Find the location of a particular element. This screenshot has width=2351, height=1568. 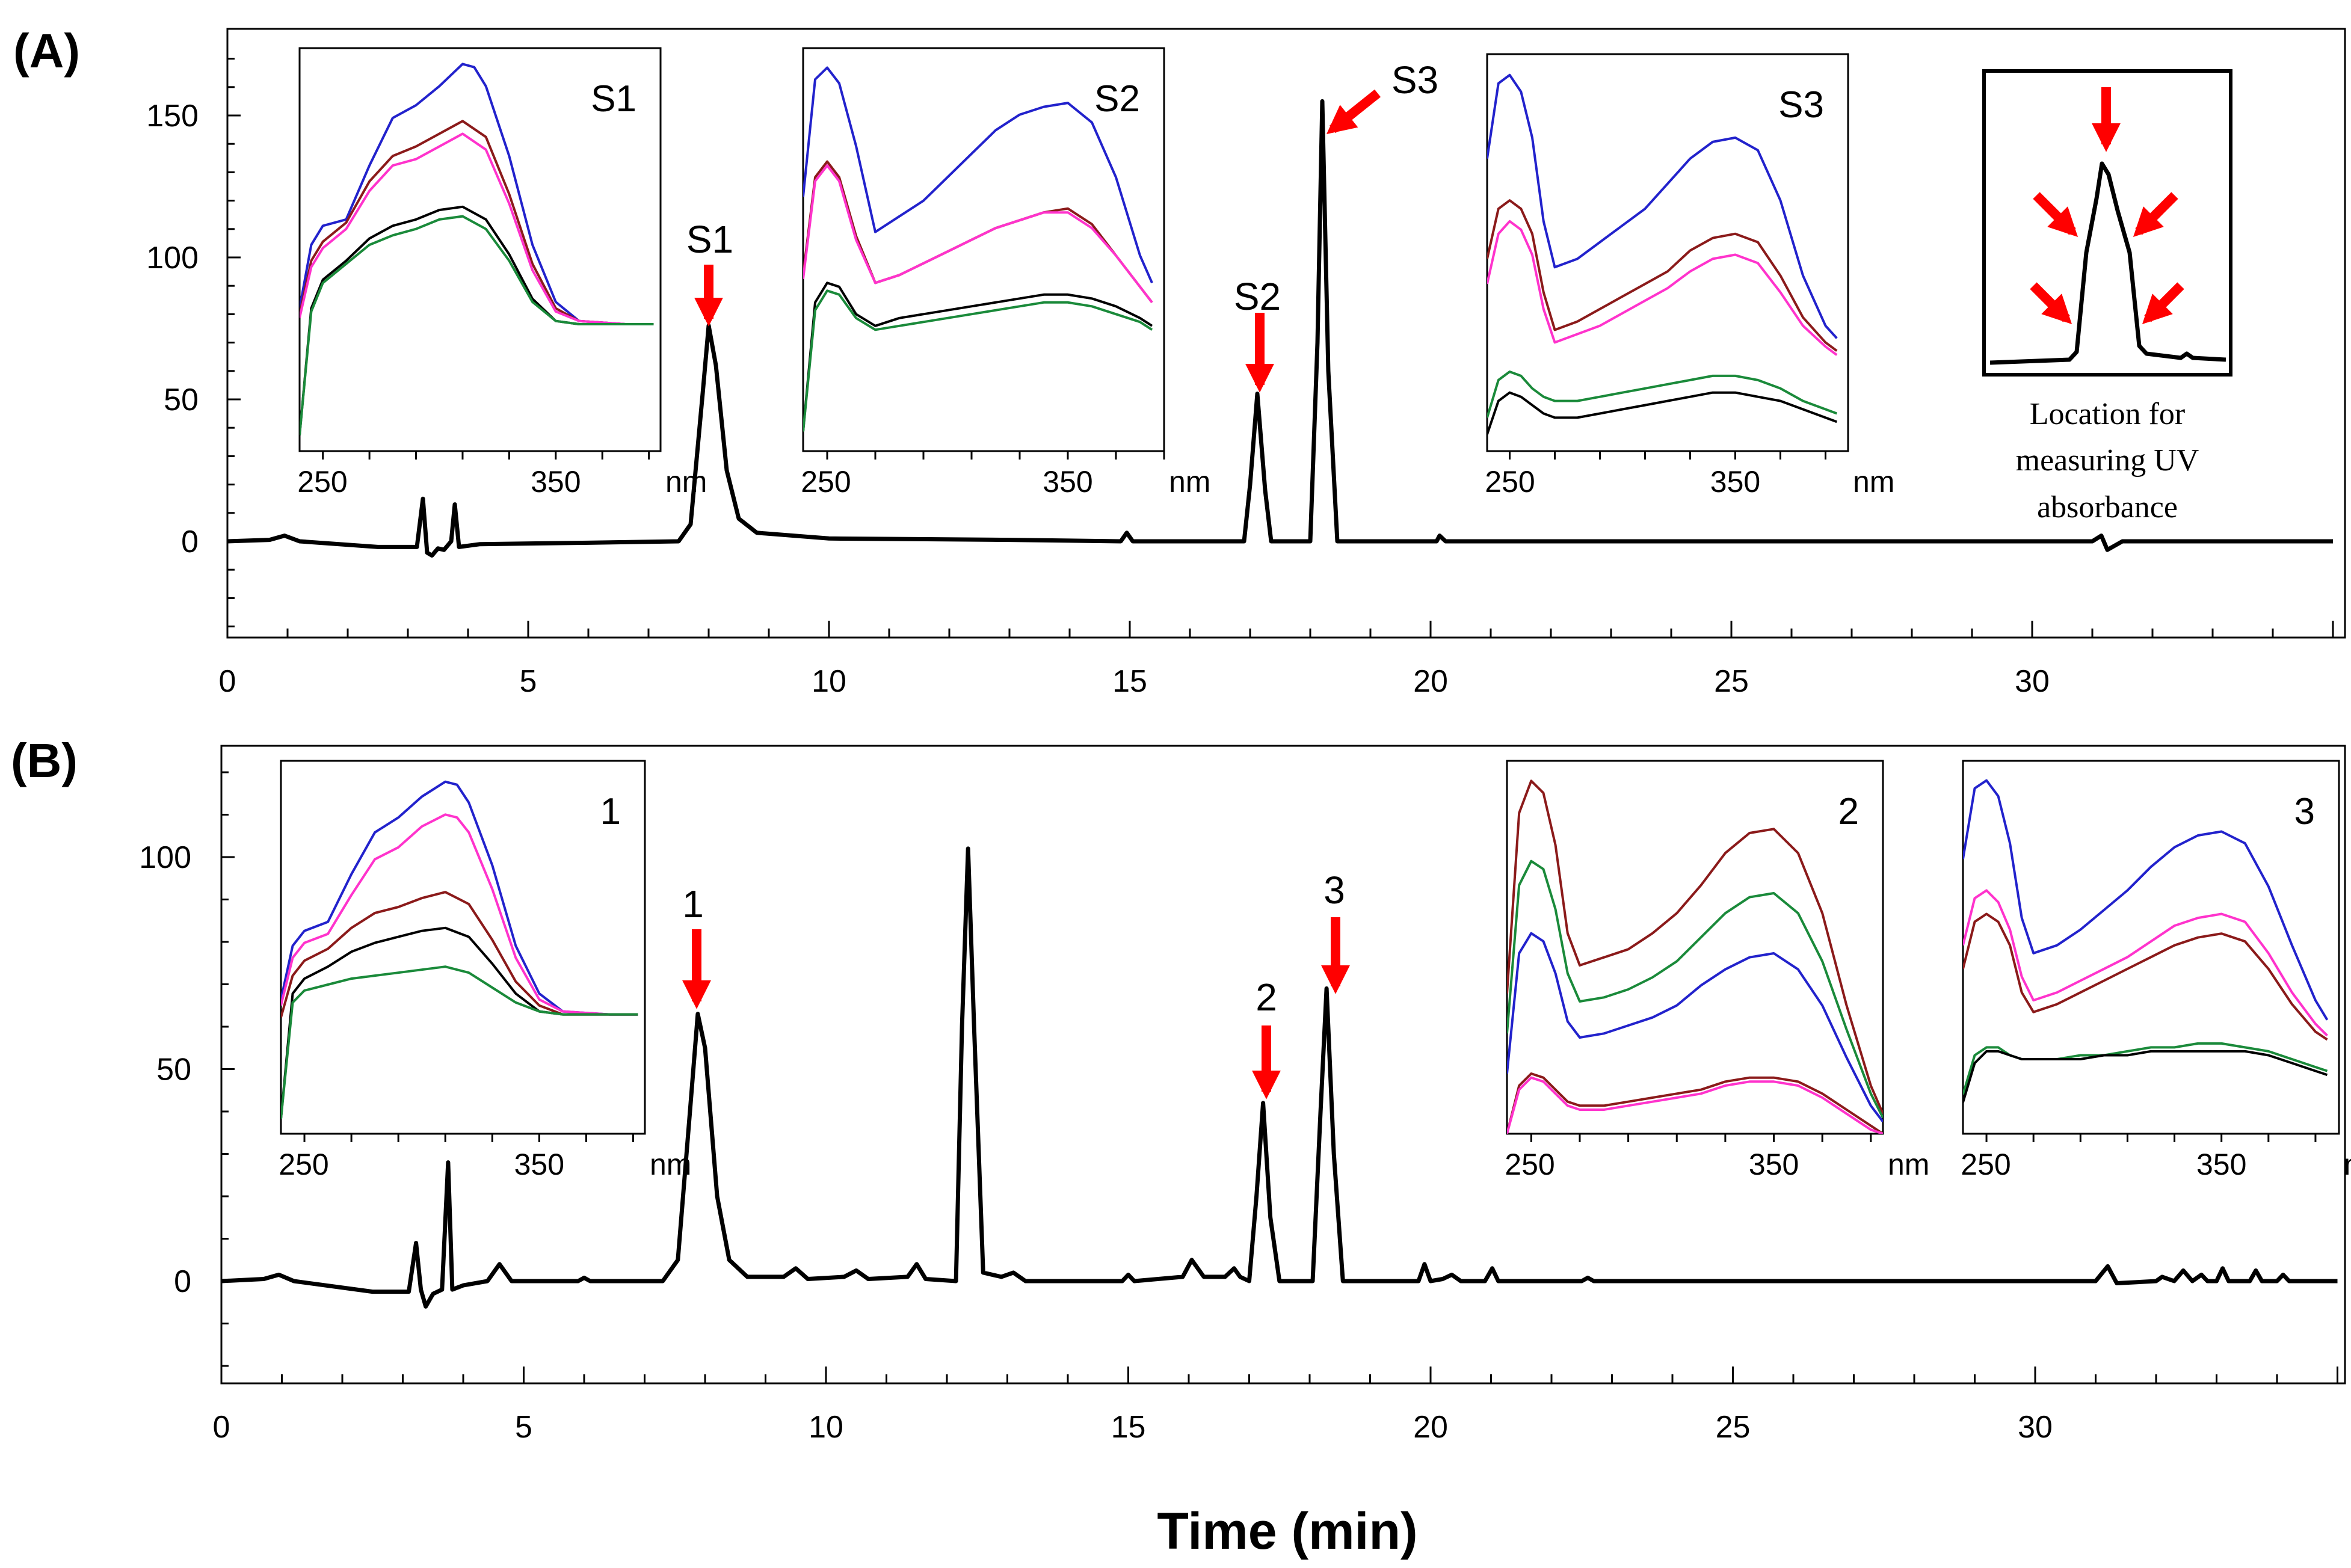

inset-3: 3 250 350 nm is located at coordinates (2156, 971).